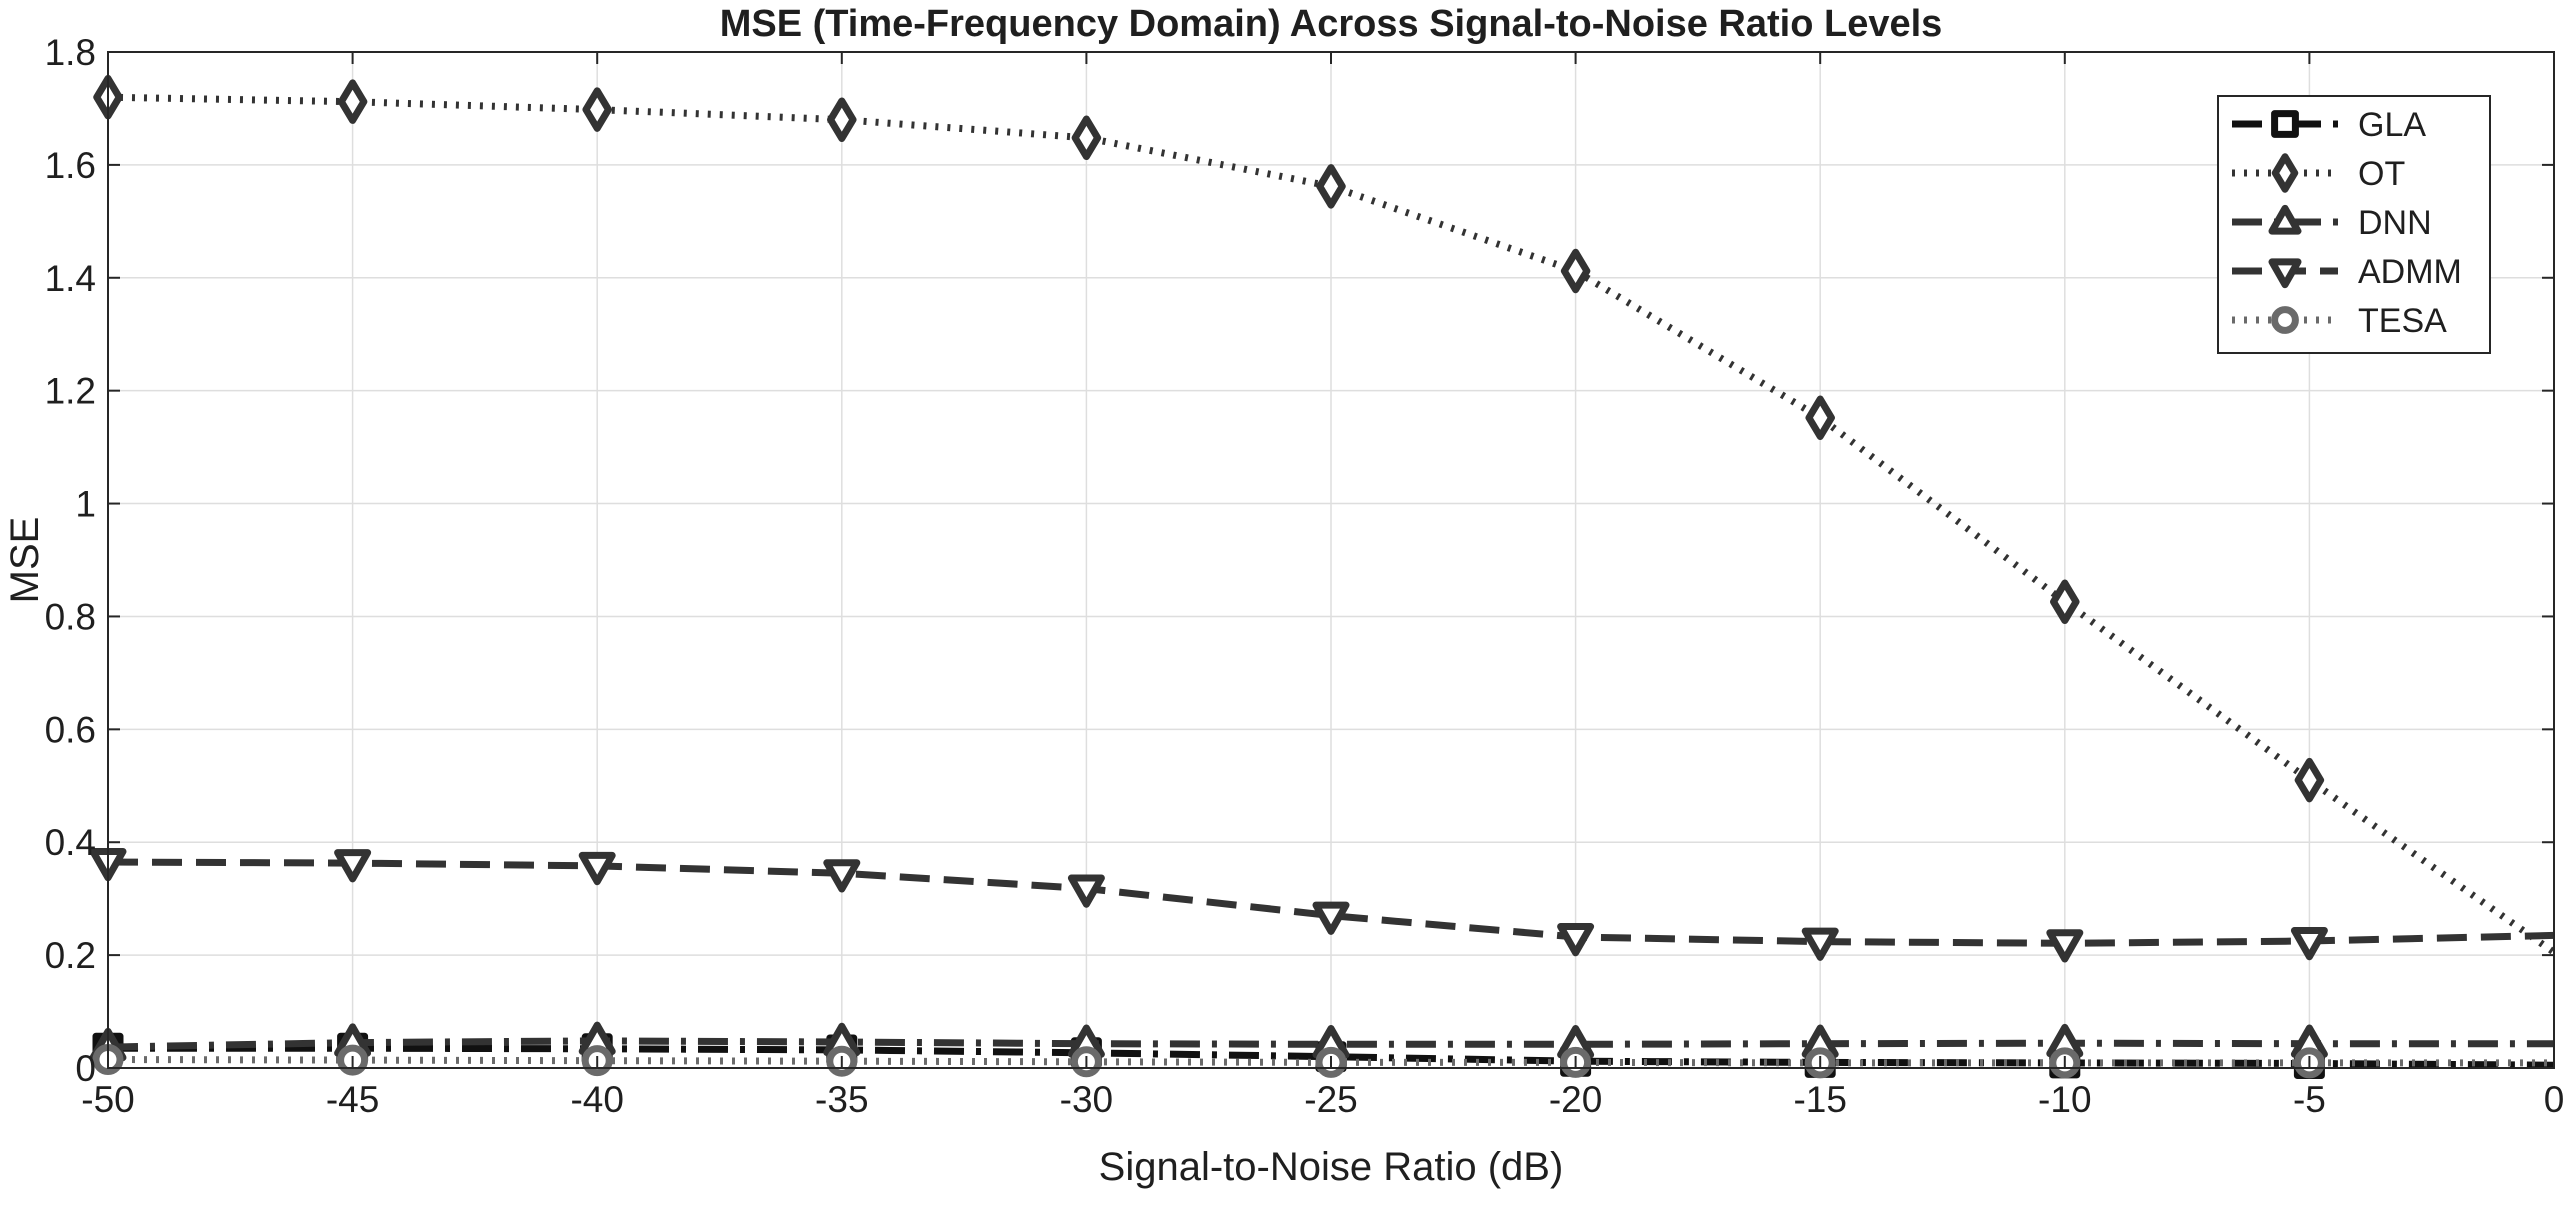 The width and height of the screenshot is (2568, 1205). Describe the element at coordinates (2285, 219) in the screenshot. I see `legend-marker-dnn` at that location.